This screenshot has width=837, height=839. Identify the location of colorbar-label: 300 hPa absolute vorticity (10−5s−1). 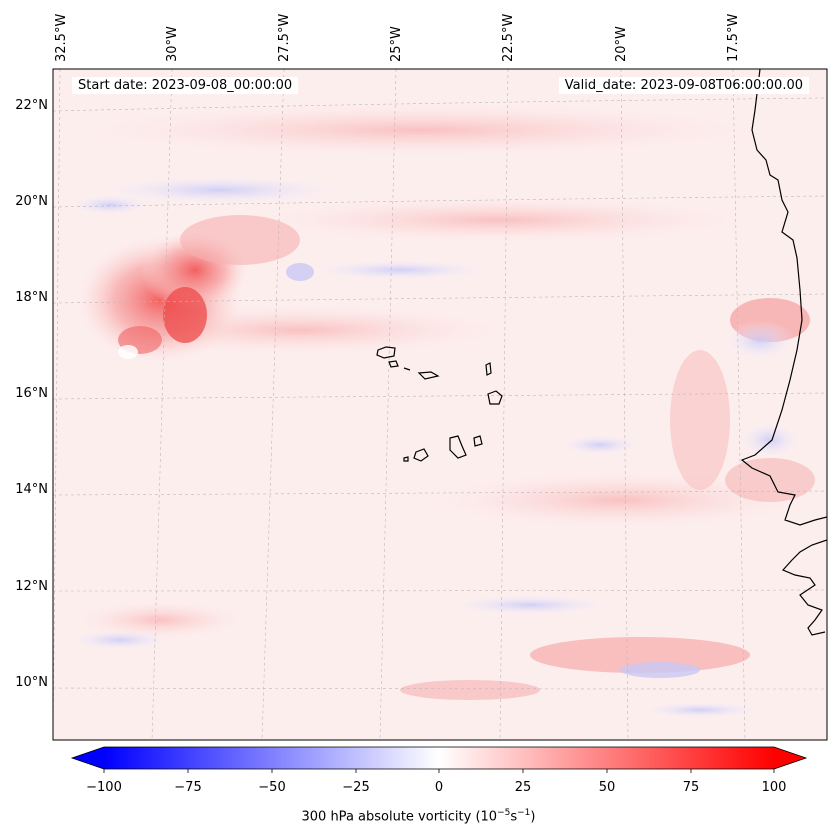
(418, 816).